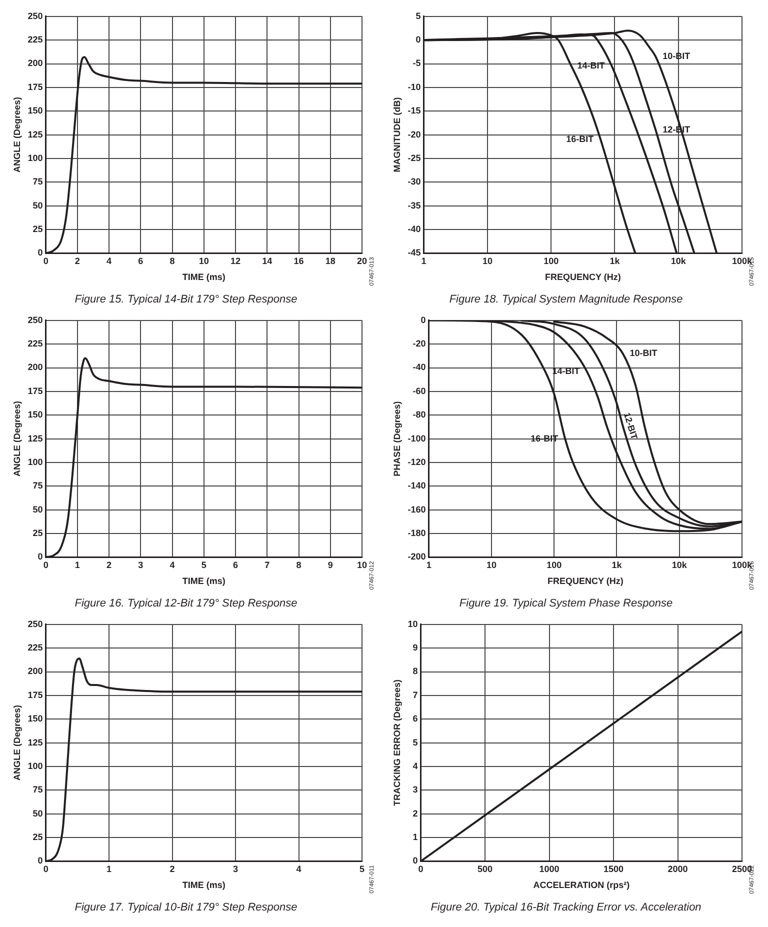 This screenshot has height=927, width=768. What do you see at coordinates (397, 438) in the screenshot?
I see `y-axis-title: PHASE (Degrees)` at bounding box center [397, 438].